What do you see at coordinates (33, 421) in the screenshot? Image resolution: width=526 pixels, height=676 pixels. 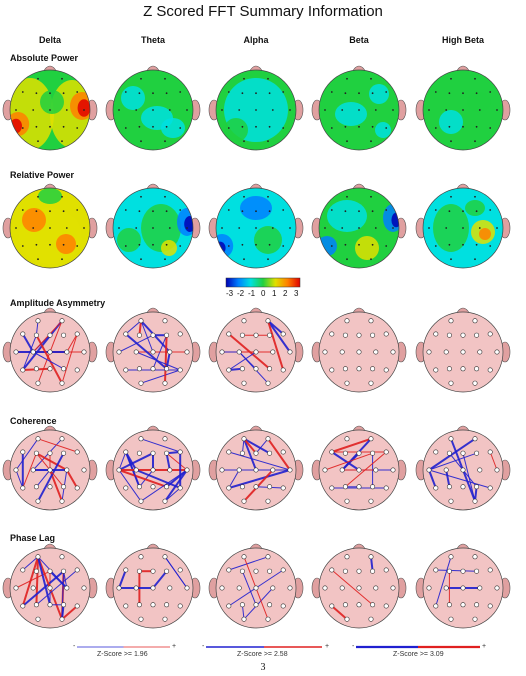 I see `section-coherence: Coherence` at bounding box center [33, 421].